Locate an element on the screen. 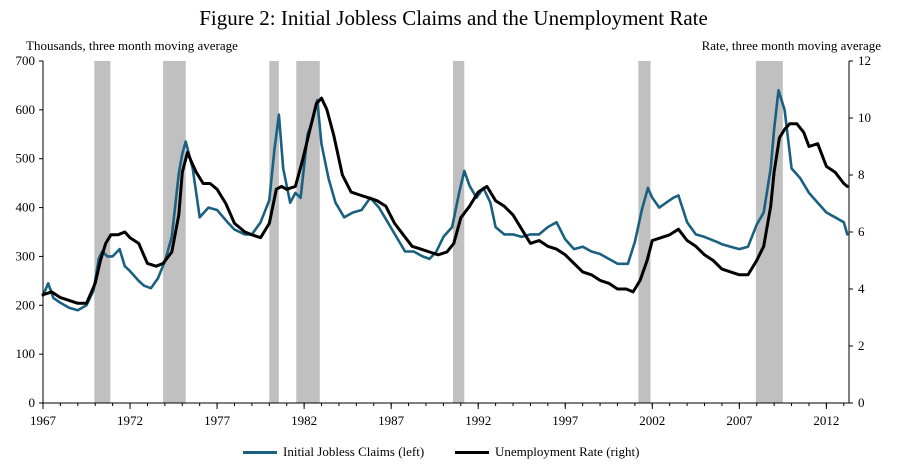 The height and width of the screenshot is (465, 907). y-left-tick-label: 0 is located at coordinates (32, 402).